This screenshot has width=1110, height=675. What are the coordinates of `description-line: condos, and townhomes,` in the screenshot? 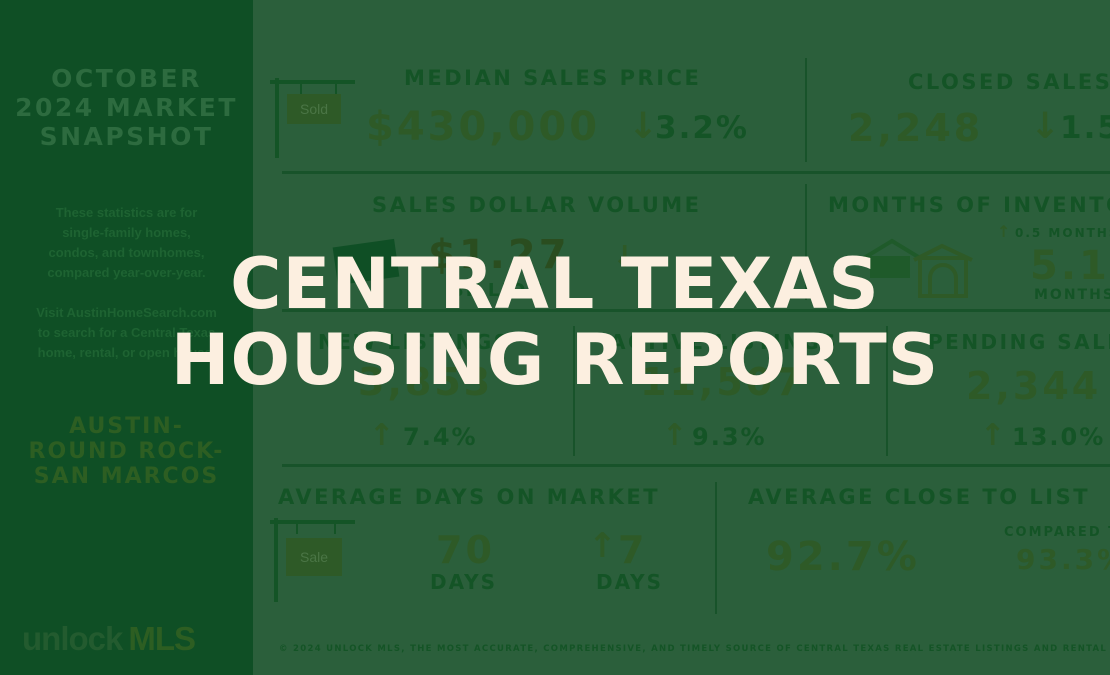 It's located at (126, 252).